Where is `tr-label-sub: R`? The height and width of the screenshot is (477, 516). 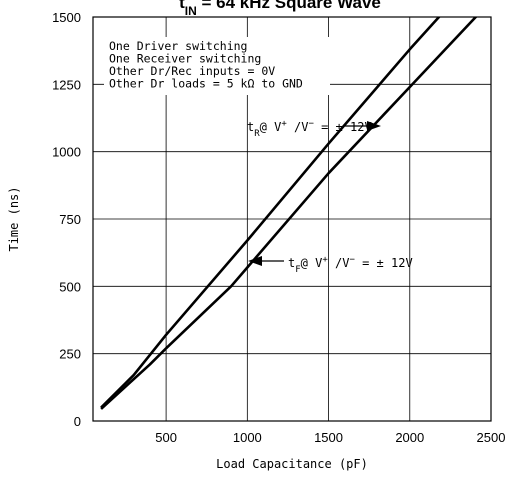 tr-label-sub: R is located at coordinates (257, 134).